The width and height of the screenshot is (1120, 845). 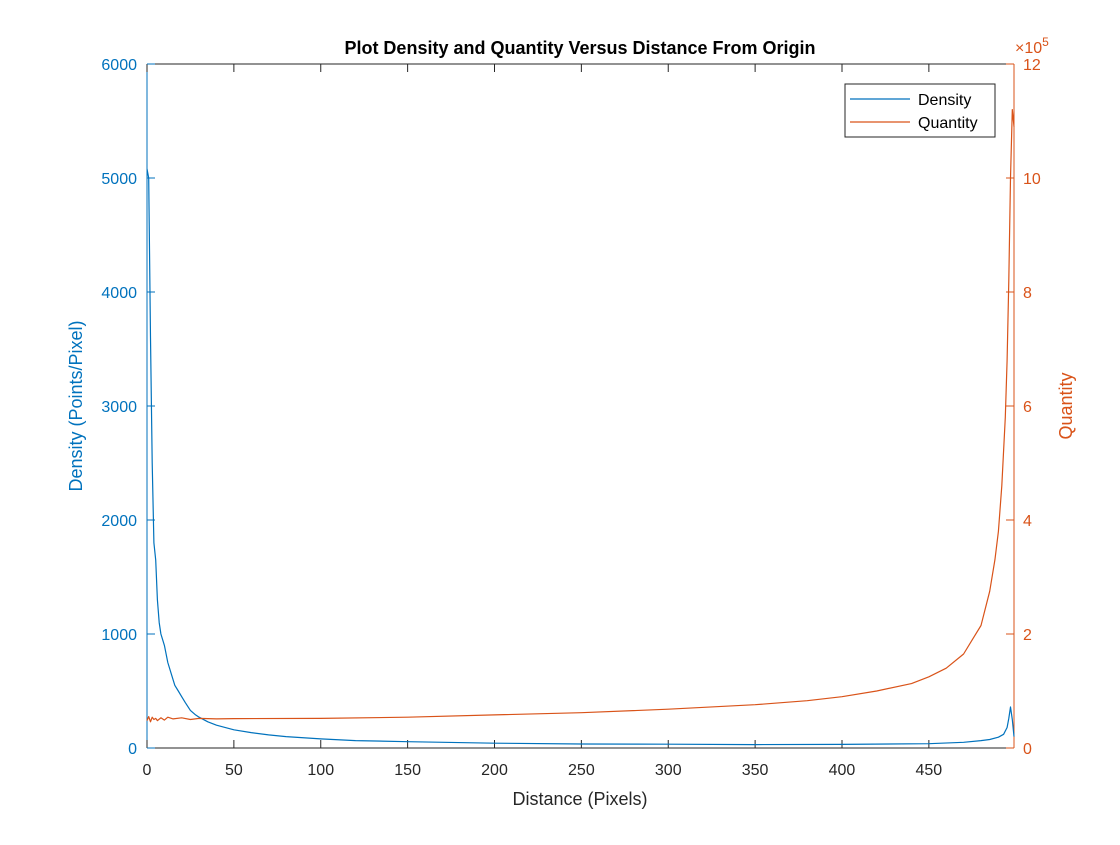 What do you see at coordinates (1066, 405) in the screenshot?
I see `y-axis-right-label: Quantity` at bounding box center [1066, 405].